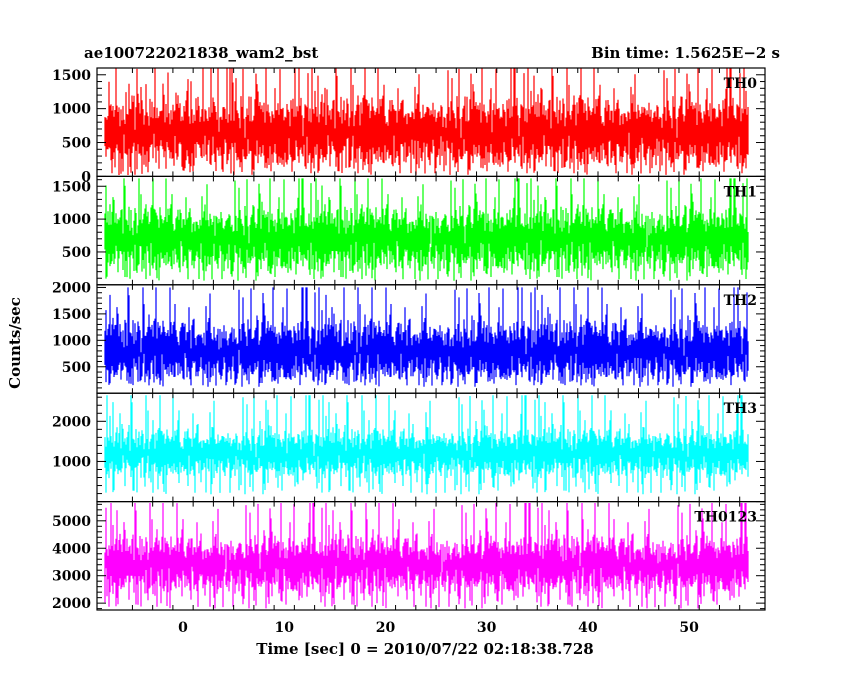 This screenshot has height=684, width=850. I want to click on series-label-th0123: TH0123, so click(725, 518).